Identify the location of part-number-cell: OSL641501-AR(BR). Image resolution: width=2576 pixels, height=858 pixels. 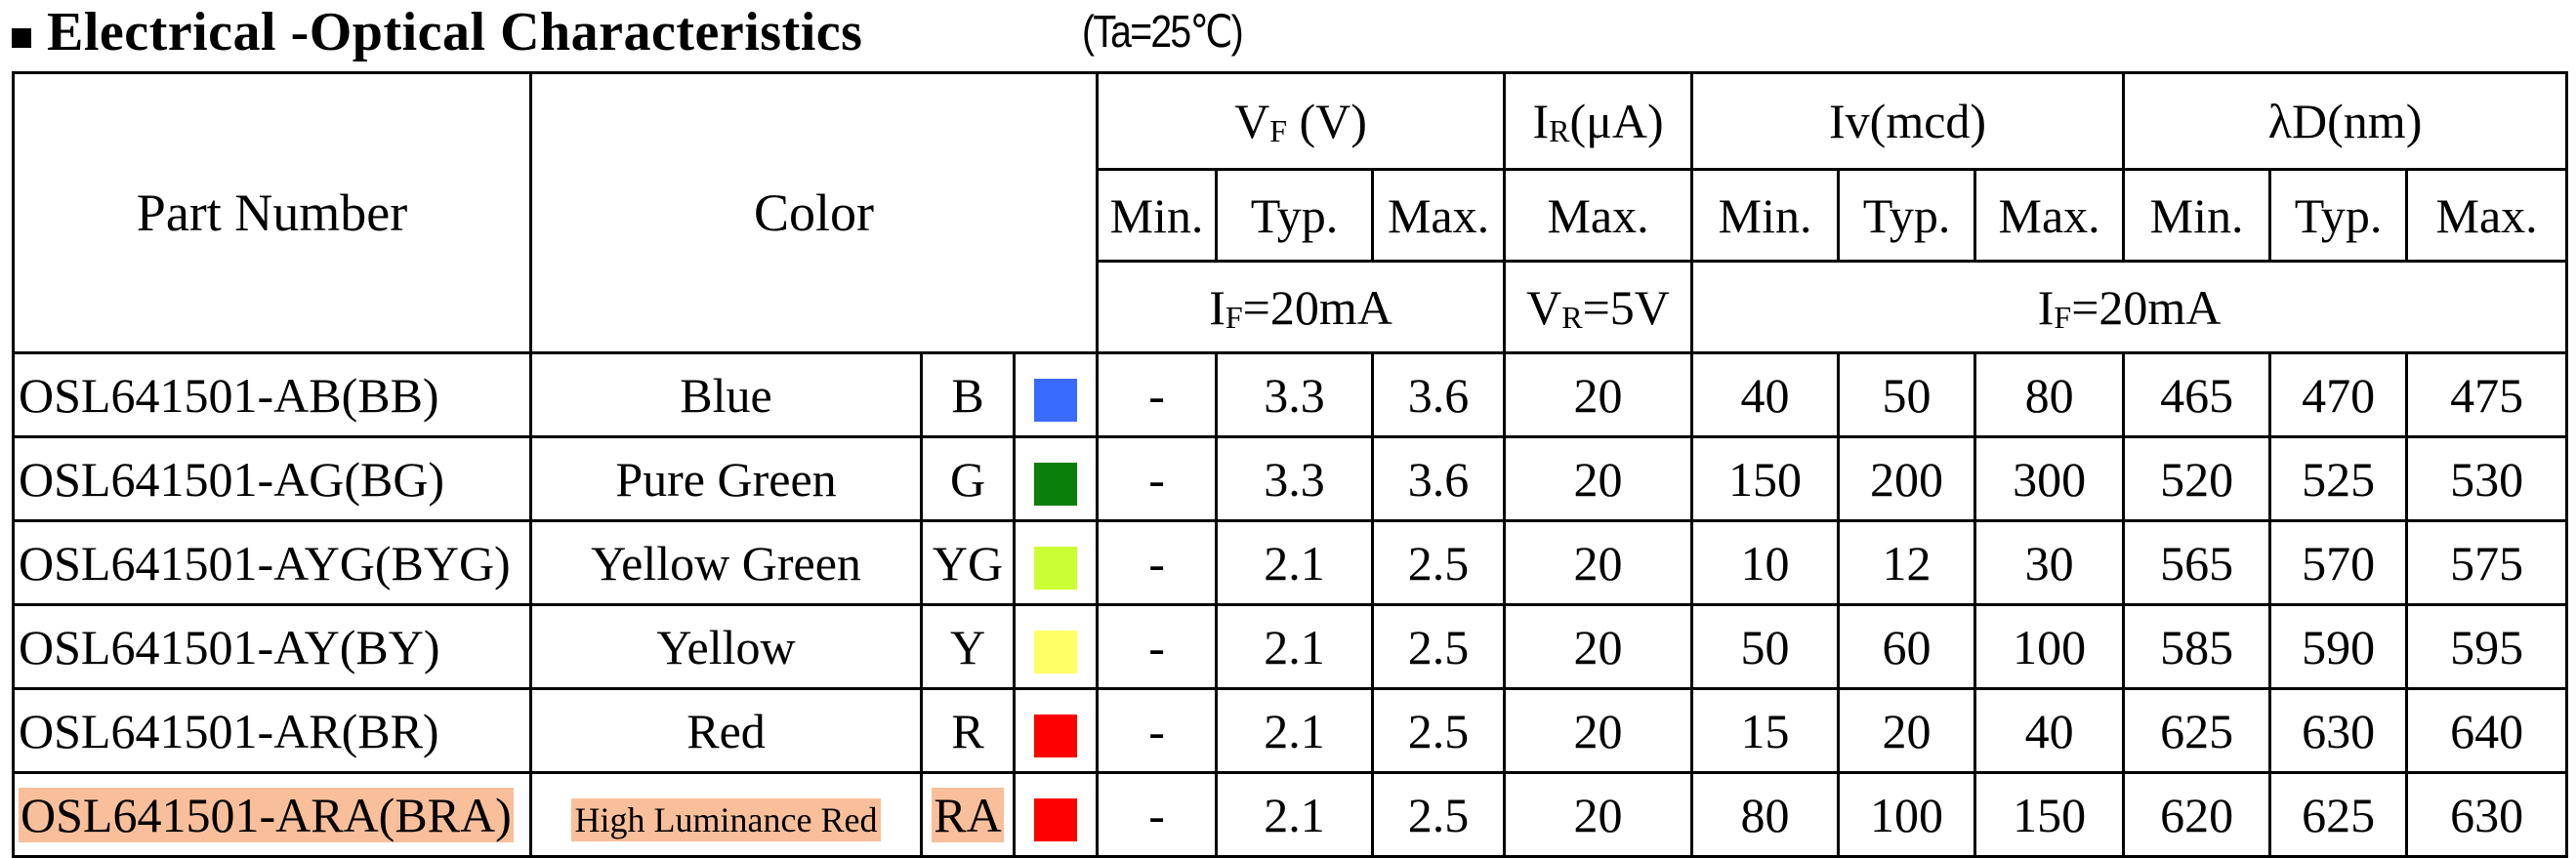
(272, 730).